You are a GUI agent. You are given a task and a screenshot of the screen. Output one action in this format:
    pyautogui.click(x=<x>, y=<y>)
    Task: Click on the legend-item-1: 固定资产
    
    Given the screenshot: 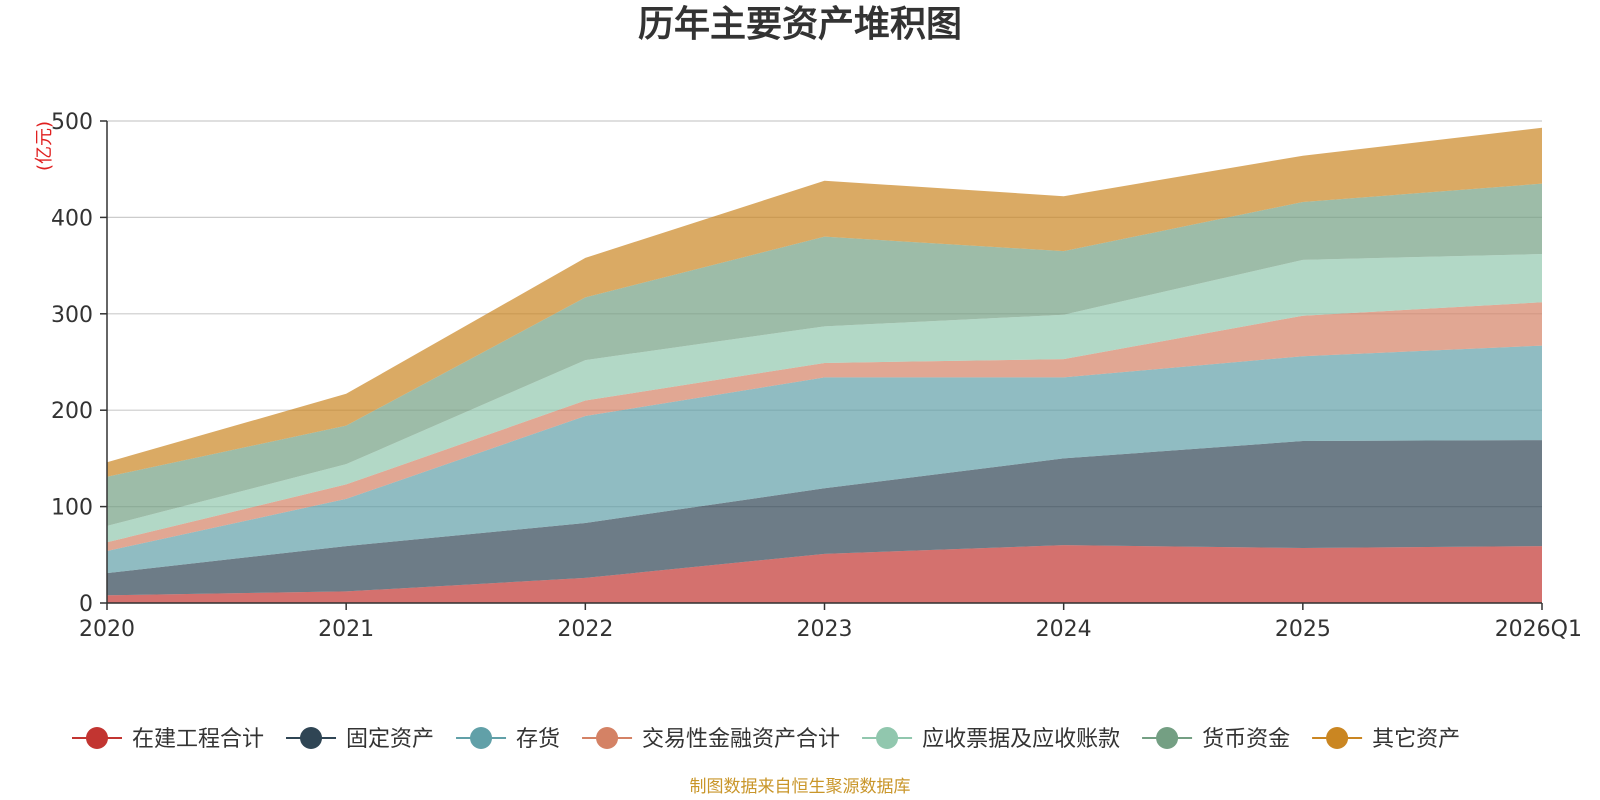 What is the action you would take?
    pyautogui.click(x=360, y=739)
    